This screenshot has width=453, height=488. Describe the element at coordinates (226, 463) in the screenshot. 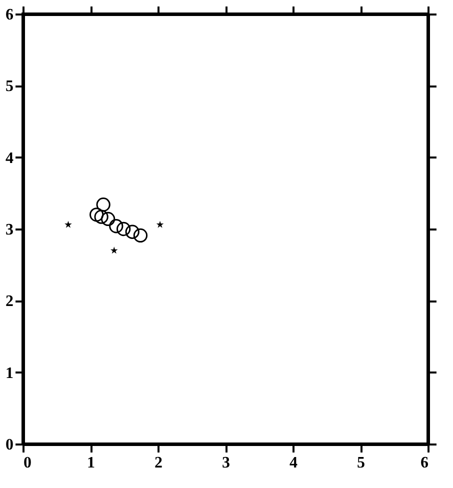

I see `x-tick-label: 3` at that location.